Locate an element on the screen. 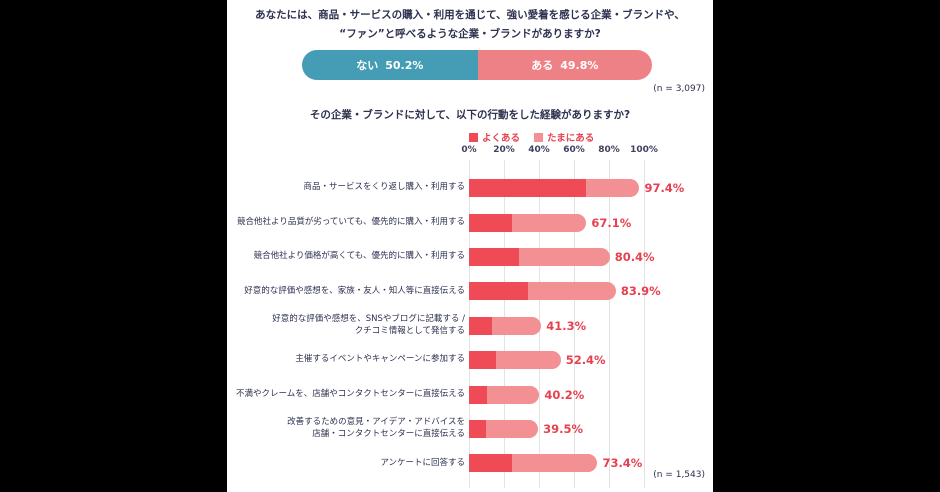 This screenshot has height=492, width=940. chart-row-bar: 41.3% is located at coordinates (528, 325).